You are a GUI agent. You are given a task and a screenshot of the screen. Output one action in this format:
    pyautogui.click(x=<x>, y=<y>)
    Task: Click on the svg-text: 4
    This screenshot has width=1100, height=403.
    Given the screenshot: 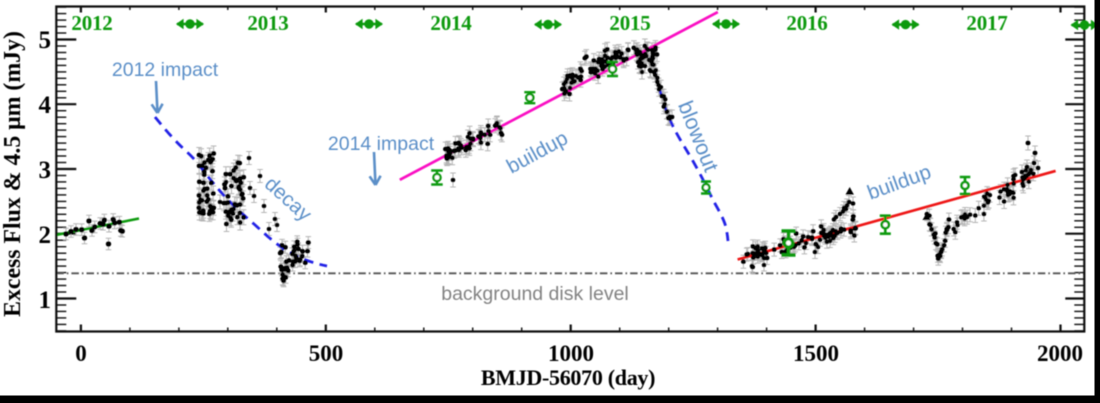 What is the action you would take?
    pyautogui.click(x=45, y=105)
    